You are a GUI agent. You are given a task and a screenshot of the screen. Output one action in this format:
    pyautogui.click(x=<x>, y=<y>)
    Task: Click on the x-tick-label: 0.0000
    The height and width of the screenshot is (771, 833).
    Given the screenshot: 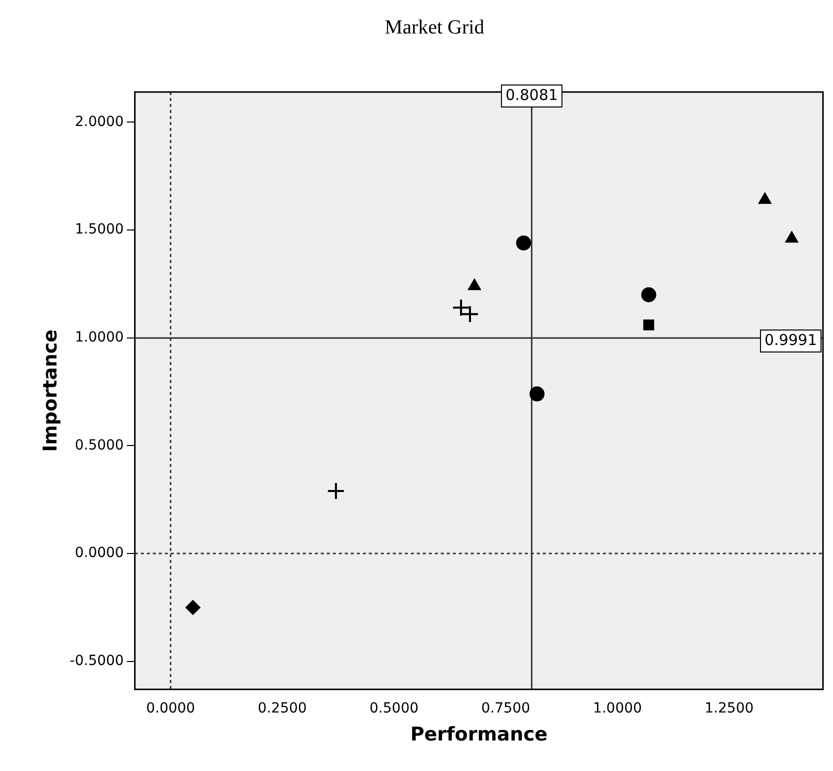 What is the action you would take?
    pyautogui.click(x=171, y=708)
    